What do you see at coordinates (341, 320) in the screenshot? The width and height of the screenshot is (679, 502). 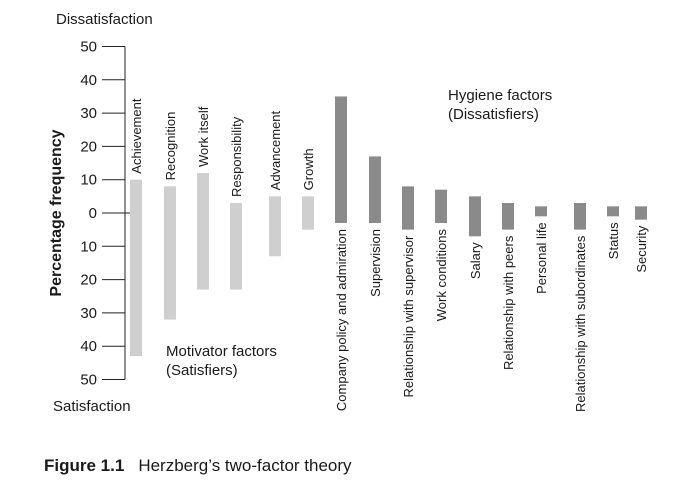 I see `bar-label: Company policy and admiration` at bounding box center [341, 320].